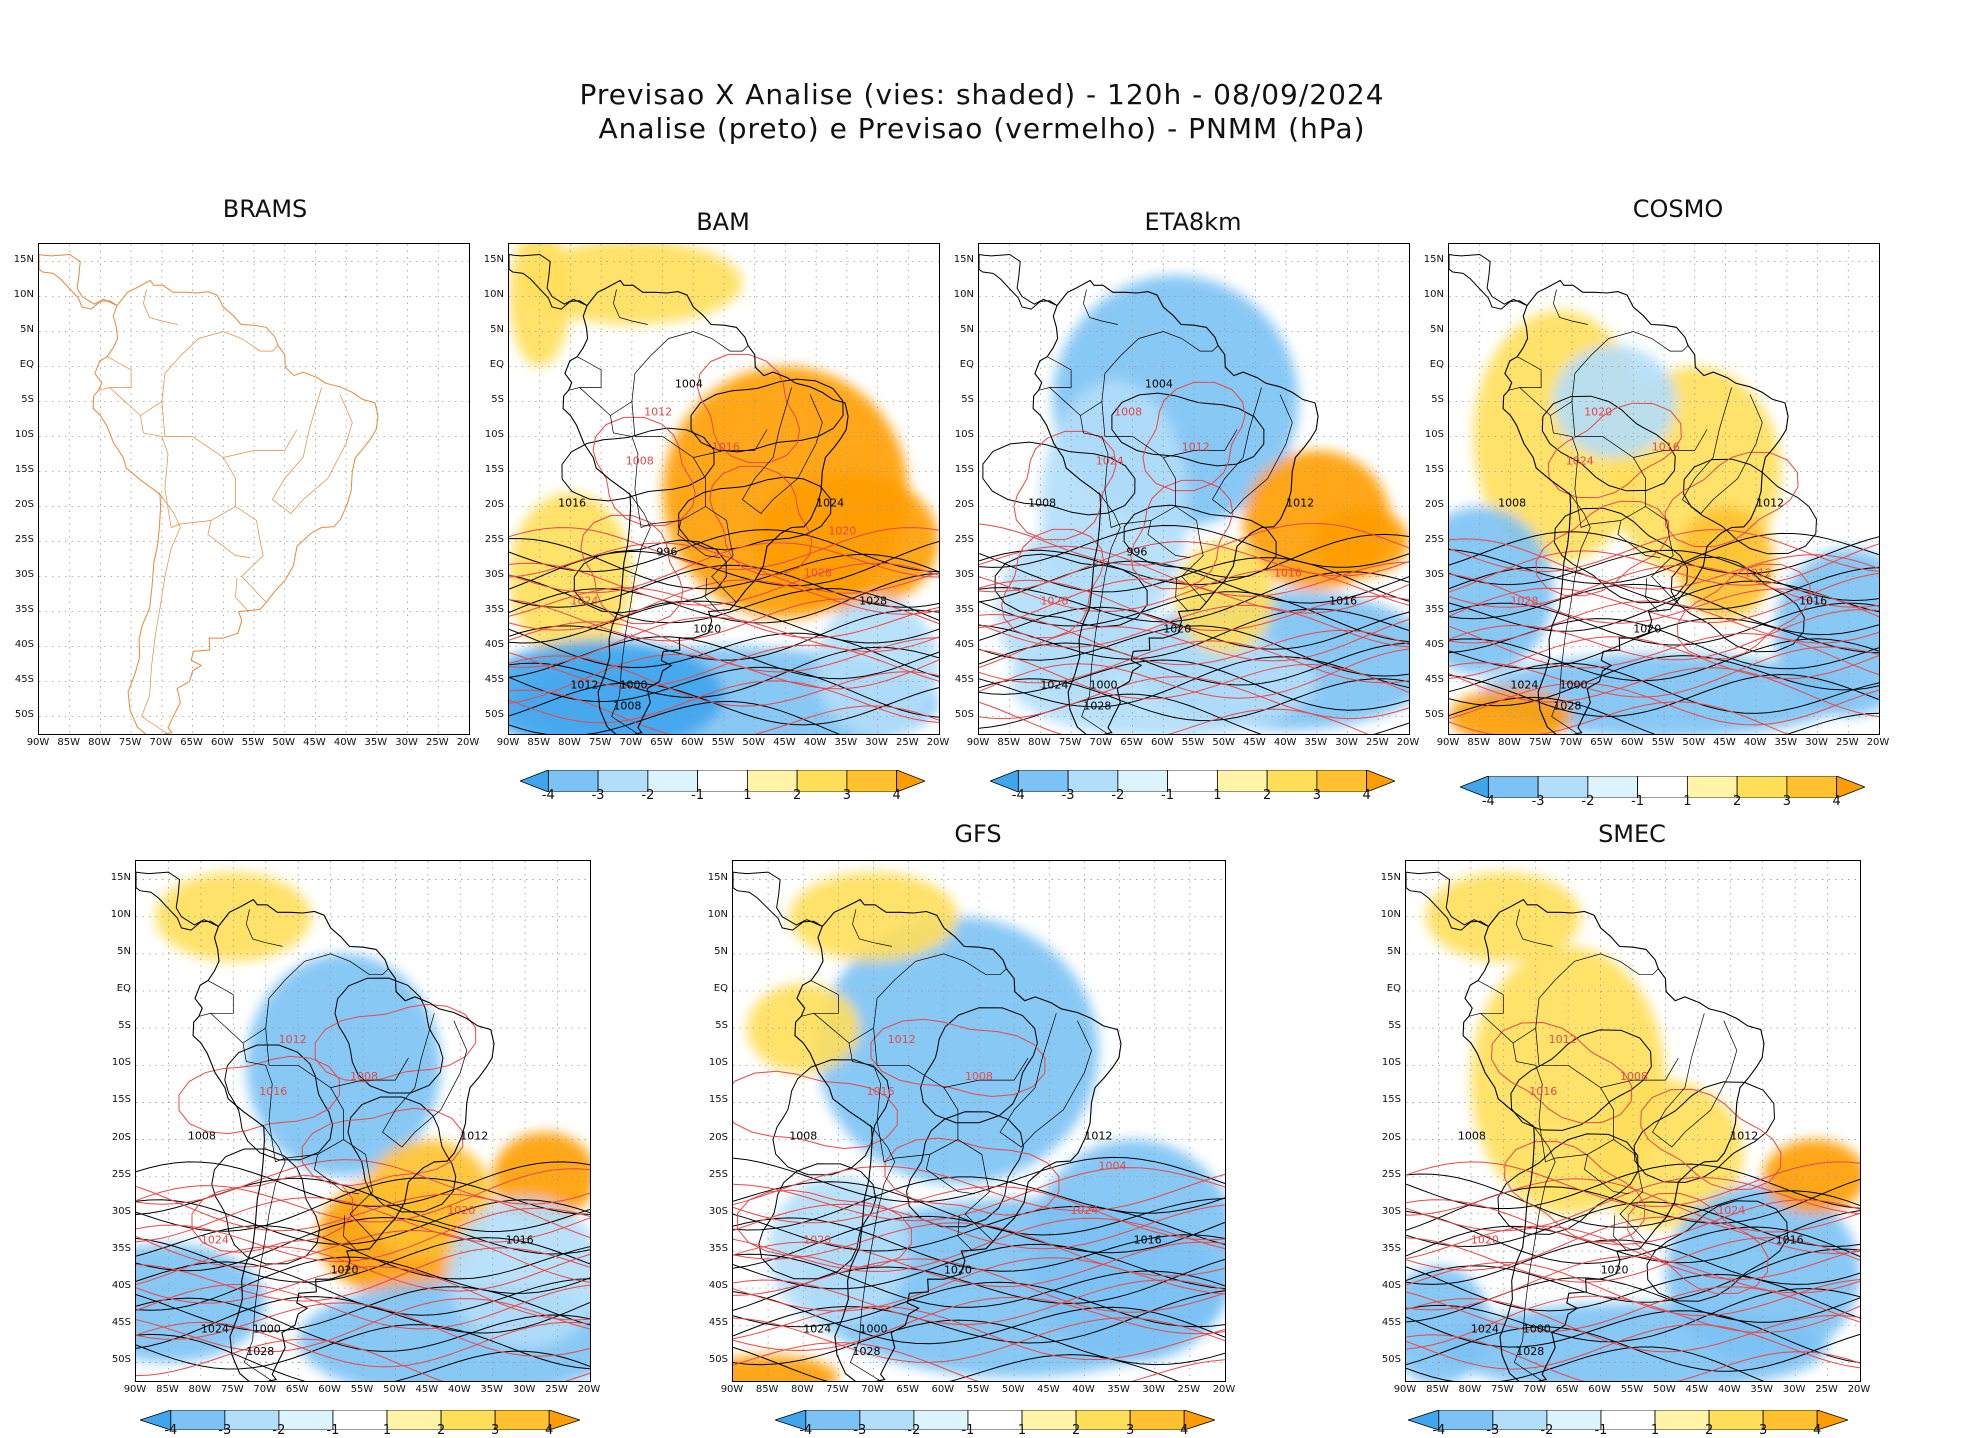 Image resolution: width=1964 pixels, height=1438 pixels. I want to click on longitude-tick-label: 35W, so click(846, 742).